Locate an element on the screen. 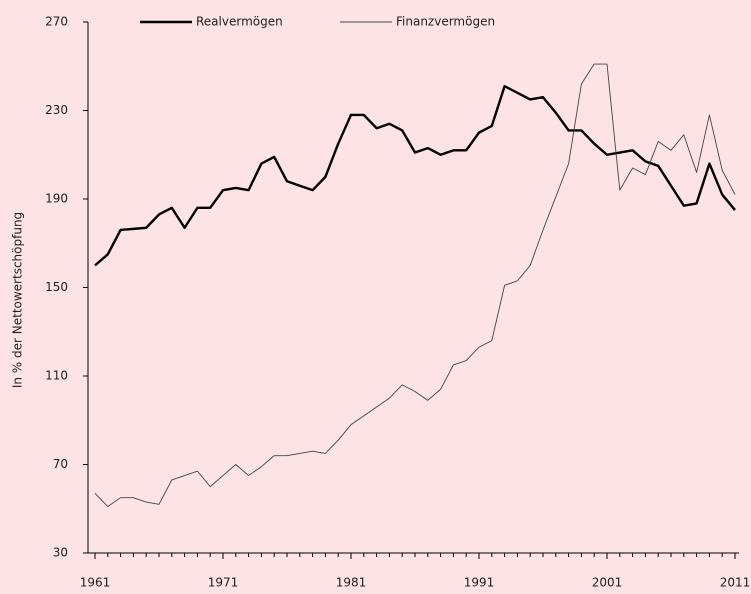  y-tick-label: 30 is located at coordinates (60, 553).